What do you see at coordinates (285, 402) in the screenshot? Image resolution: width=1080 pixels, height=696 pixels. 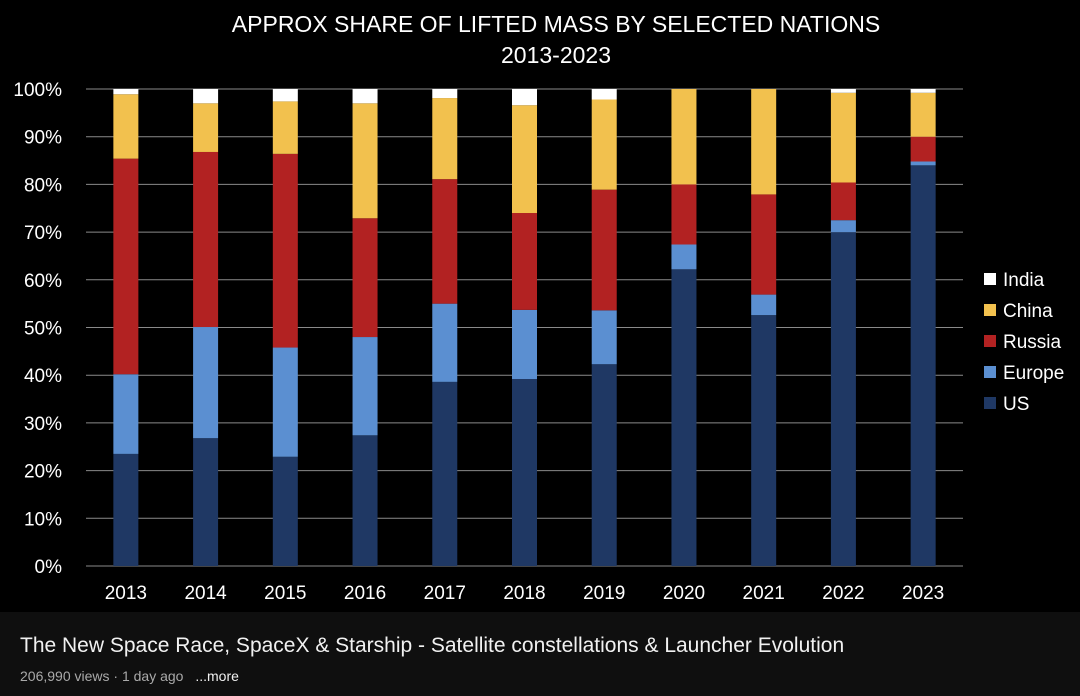 I see `bar-segment-europe-2015` at bounding box center [285, 402].